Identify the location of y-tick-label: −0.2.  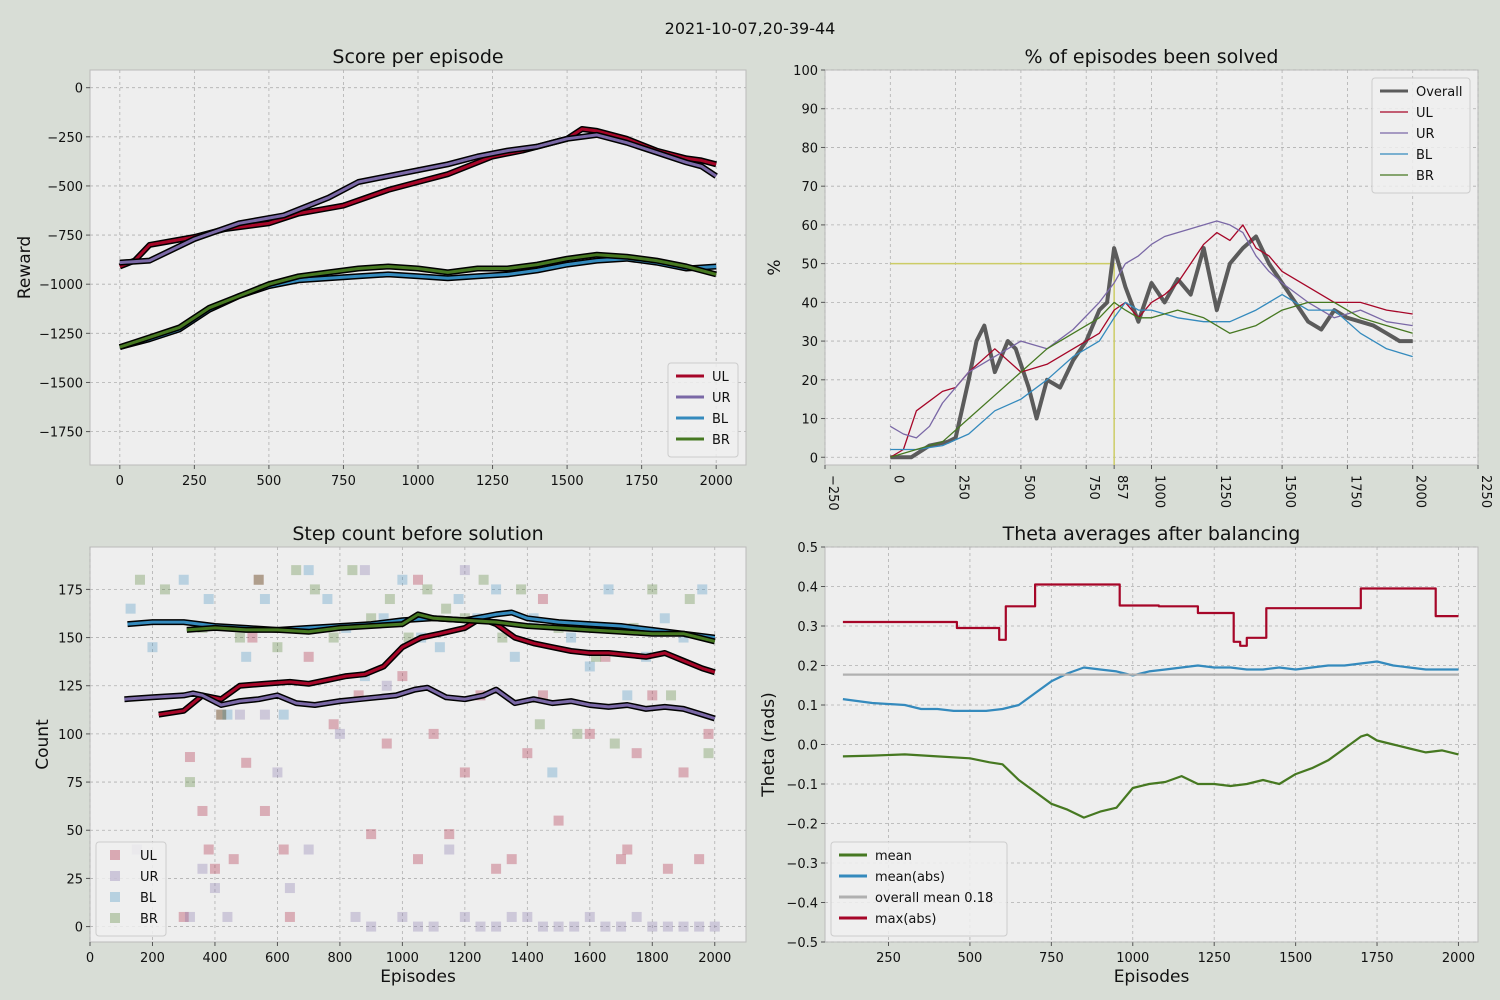
(802, 825).